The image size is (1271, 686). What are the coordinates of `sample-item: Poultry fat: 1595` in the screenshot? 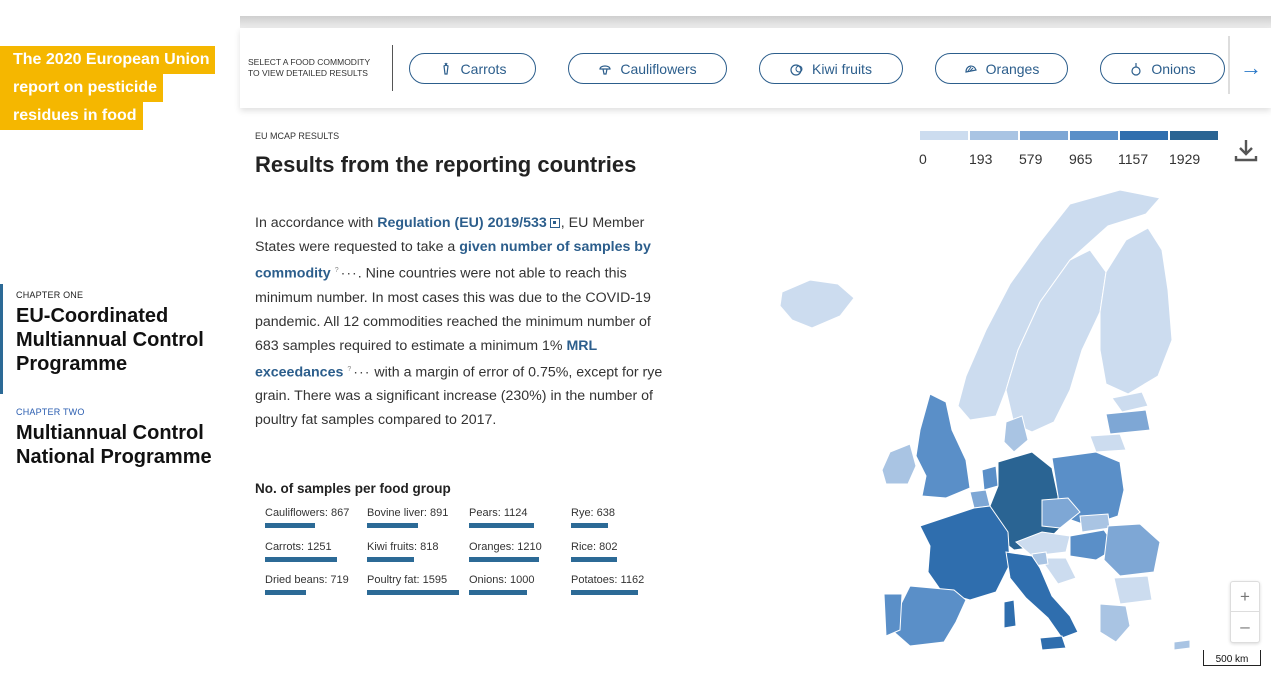 It's located at (413, 584).